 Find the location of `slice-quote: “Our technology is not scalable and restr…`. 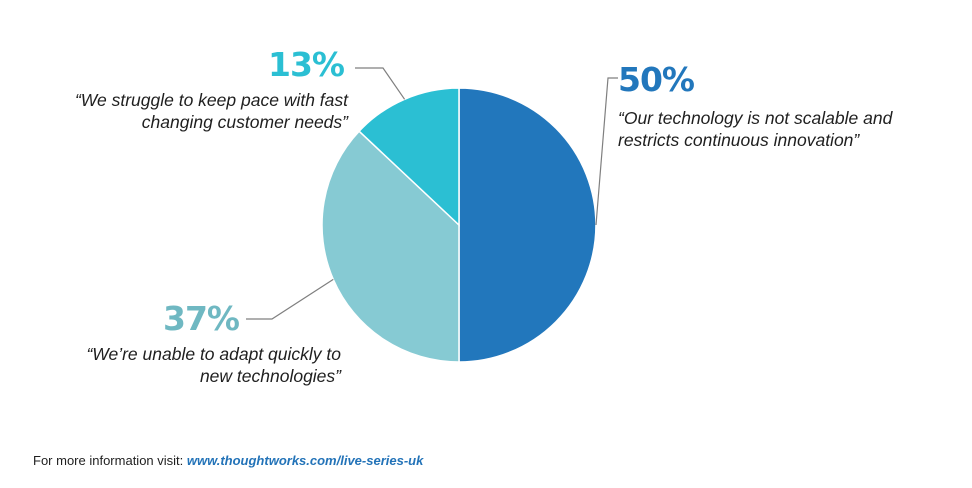

slice-quote: “Our technology is not scalable and restr… is located at coordinates (756, 129).